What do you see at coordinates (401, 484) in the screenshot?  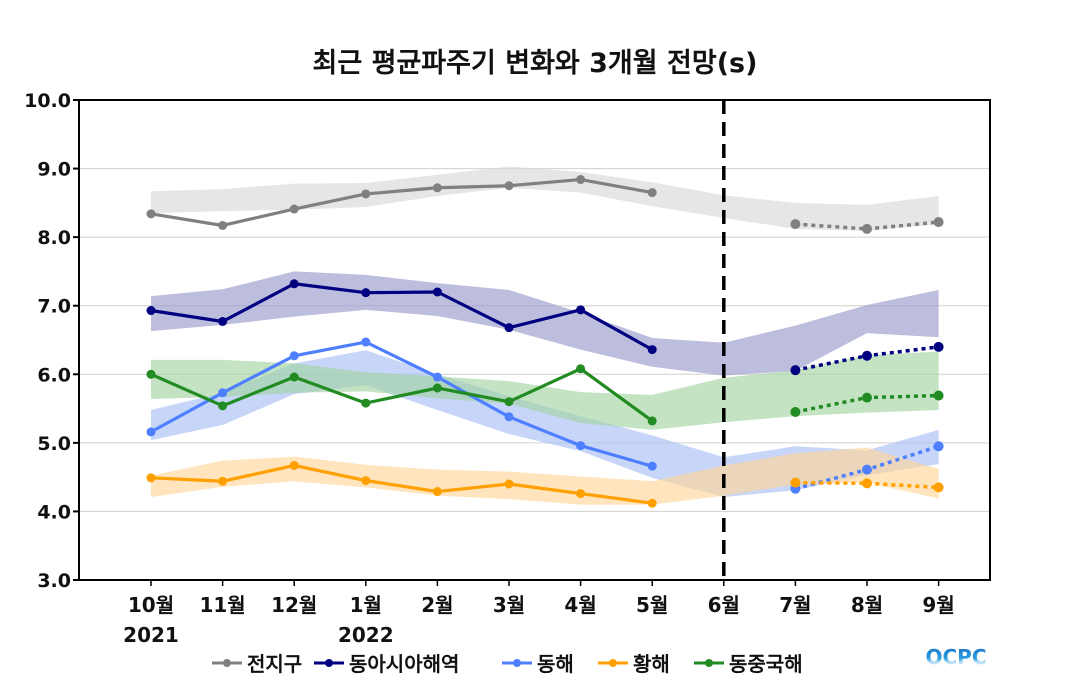 I see `line-황해` at bounding box center [401, 484].